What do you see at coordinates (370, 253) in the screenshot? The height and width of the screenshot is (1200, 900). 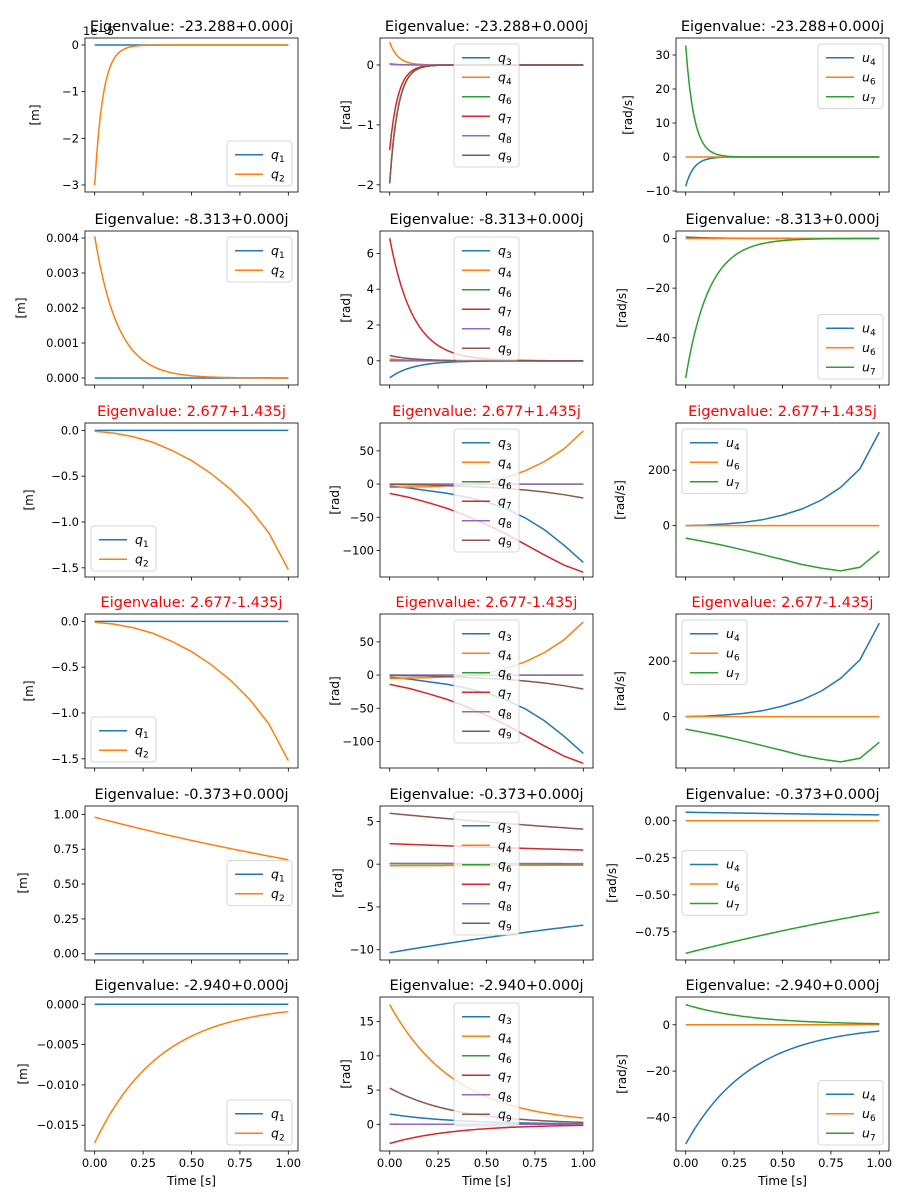 I see `y-tick-label: 6` at bounding box center [370, 253].